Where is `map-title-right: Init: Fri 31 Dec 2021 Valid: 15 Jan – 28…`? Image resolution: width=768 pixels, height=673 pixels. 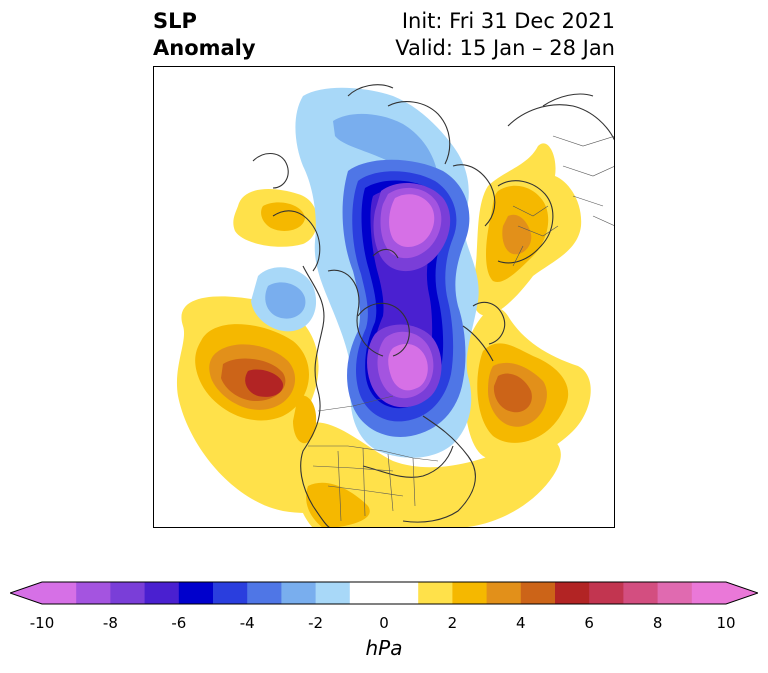 map-title-right: Init: Fri 31 Dec 2021 Valid: 15 Jan – 28… is located at coordinates (505, 35).